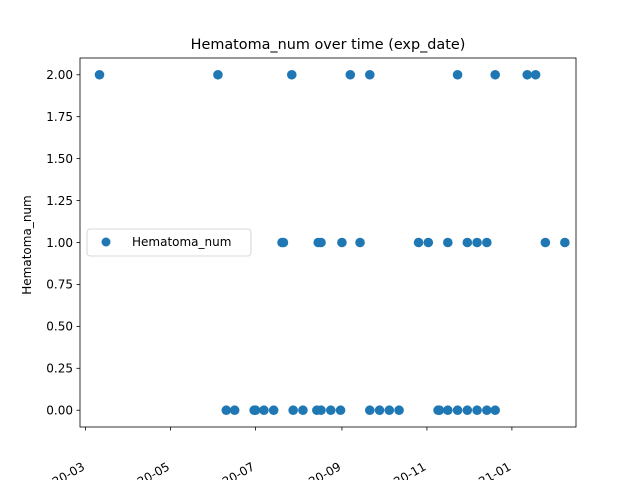 The height and width of the screenshot is (480, 640). What do you see at coordinates (59, 285) in the screenshot?
I see `y-tick-label: 0.75` at bounding box center [59, 285].